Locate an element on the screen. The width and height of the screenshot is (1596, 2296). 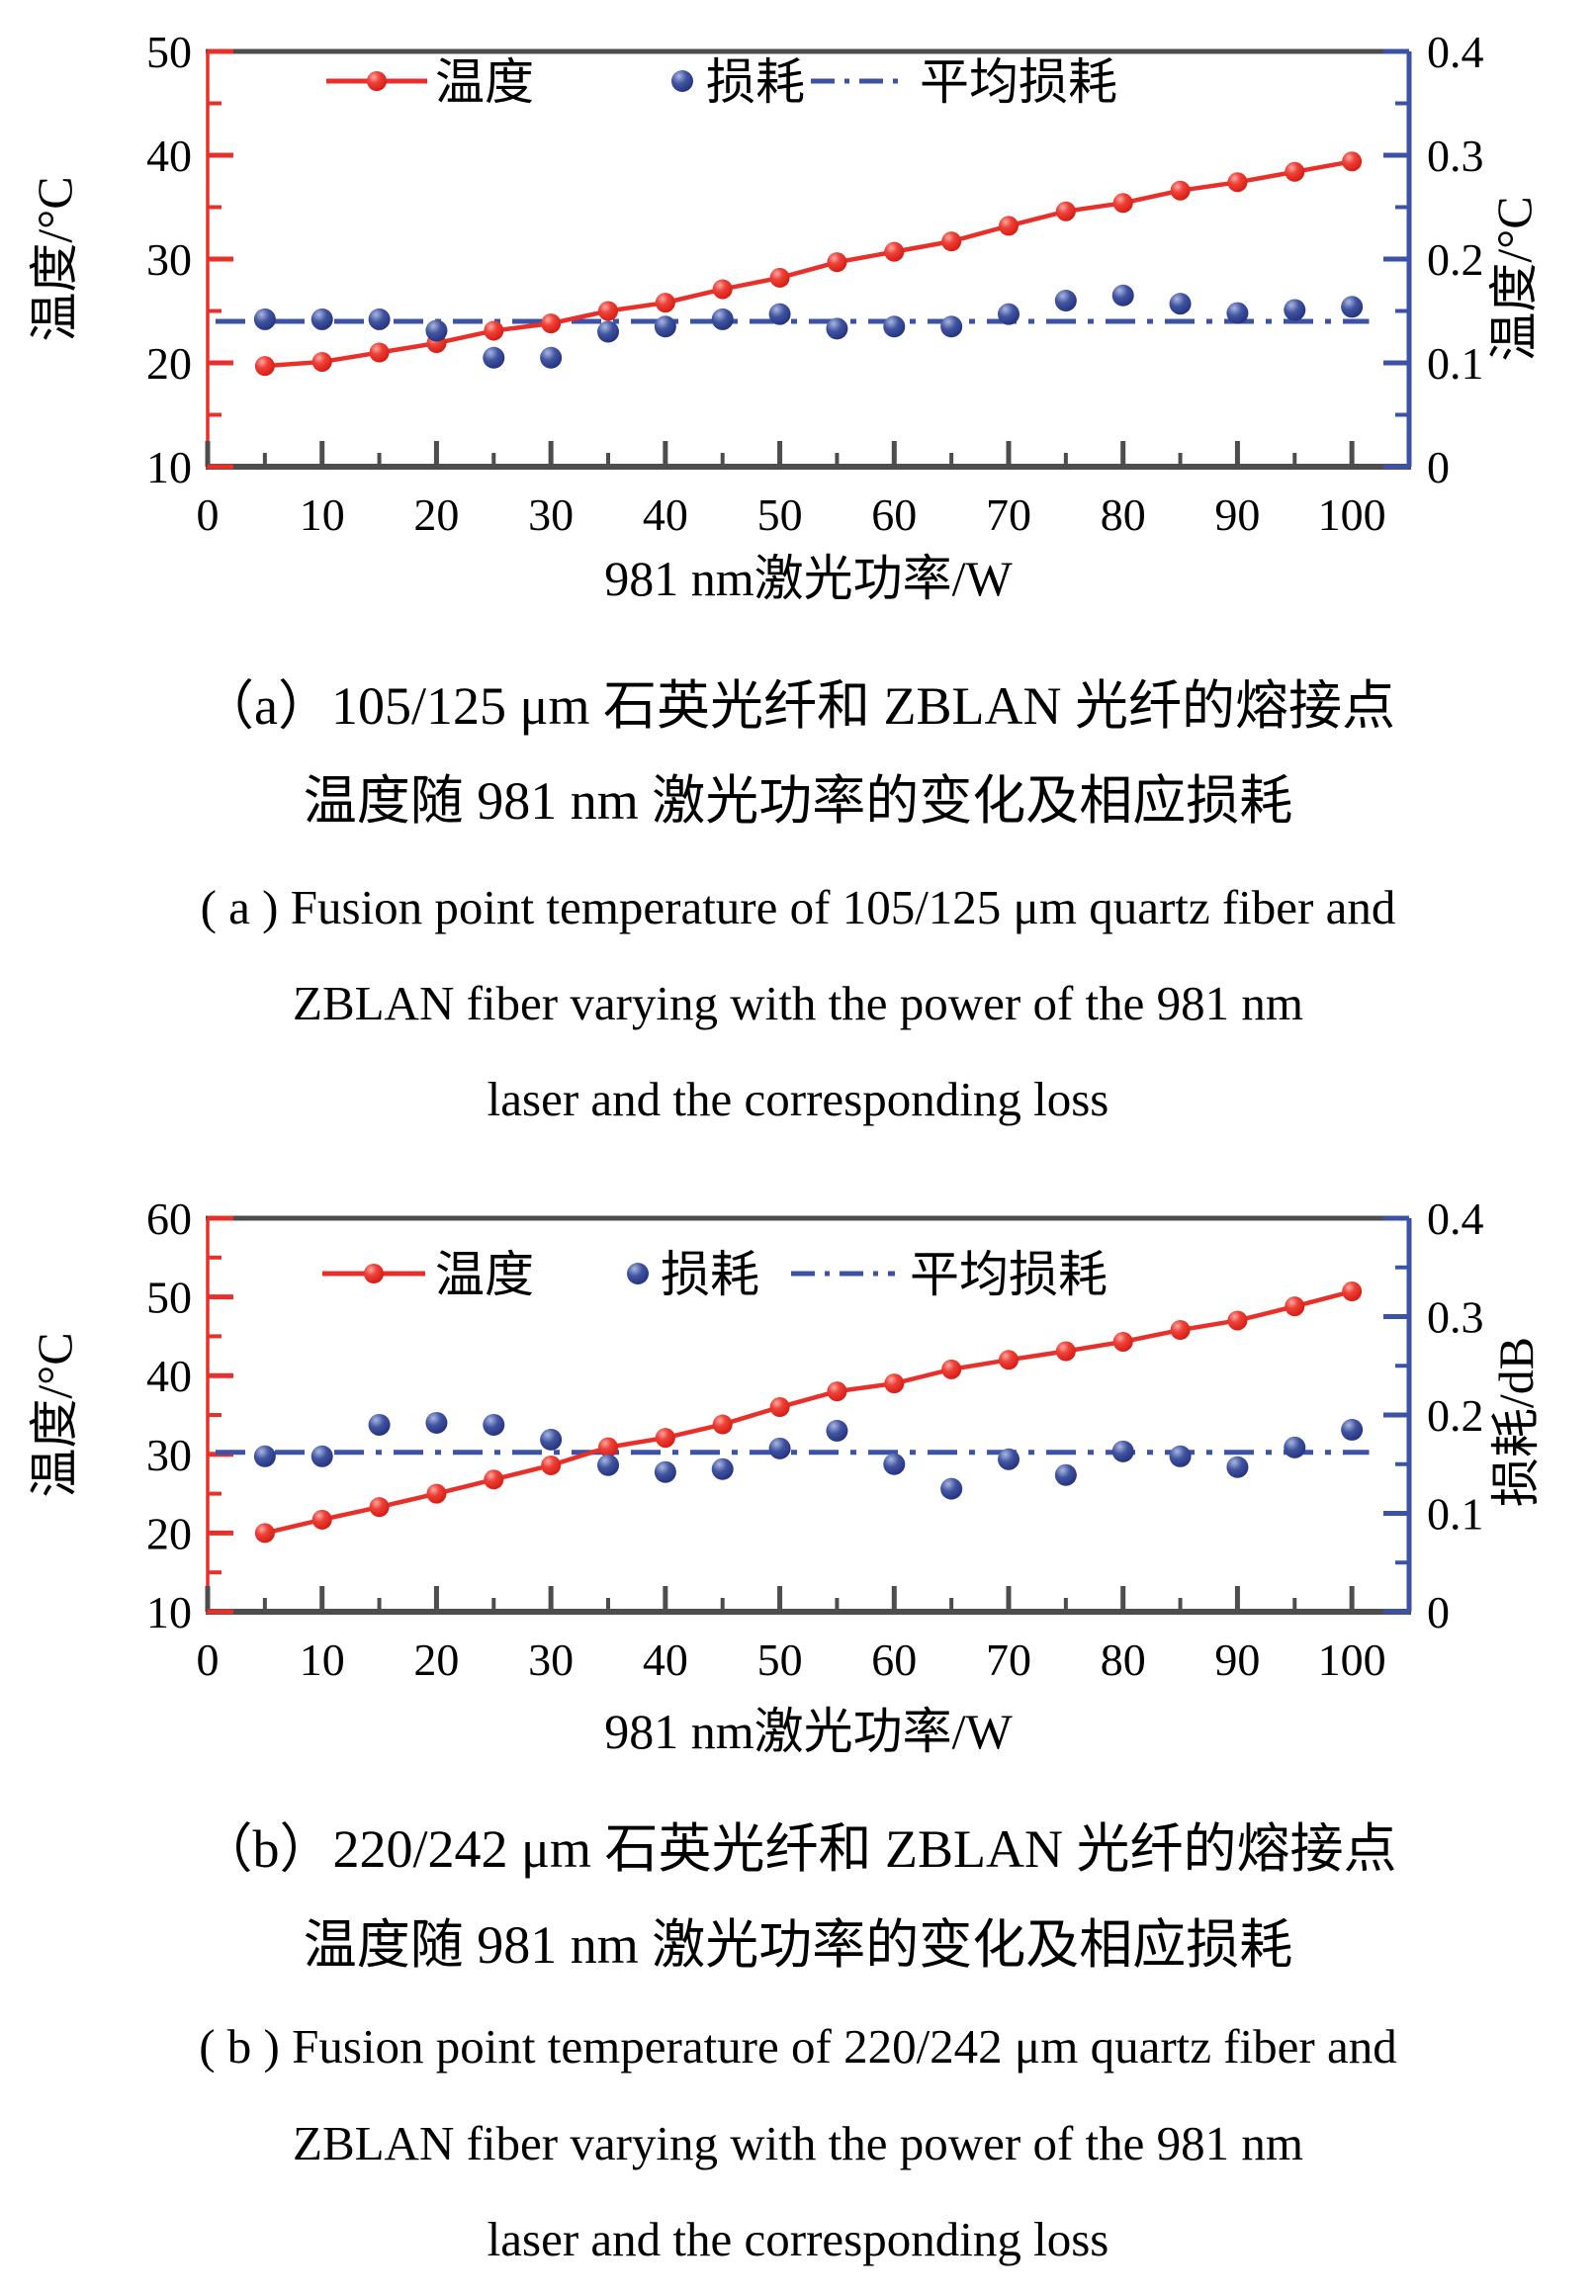
caption-a-en-line3: laser and the corresponding loss is located at coordinates (798, 1099).